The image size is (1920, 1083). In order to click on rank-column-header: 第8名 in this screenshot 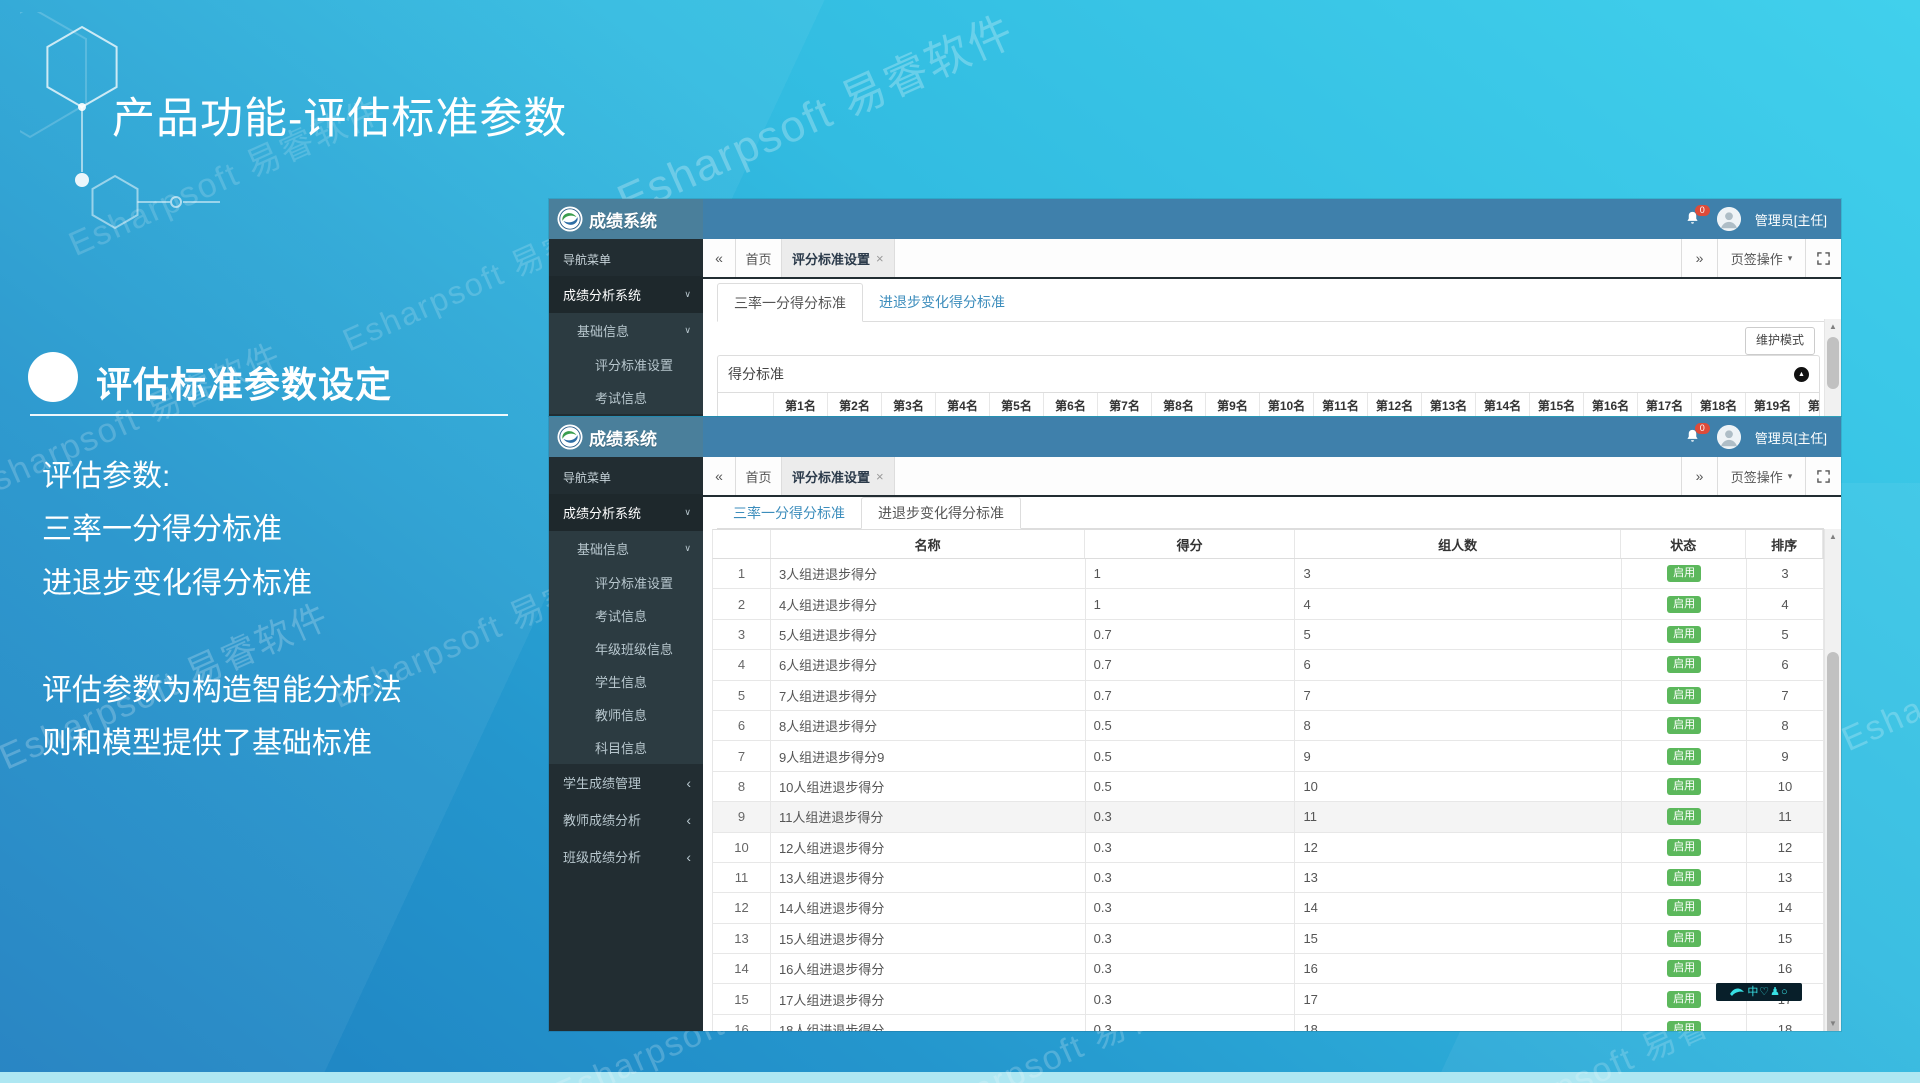, I will do `click(1179, 404)`.